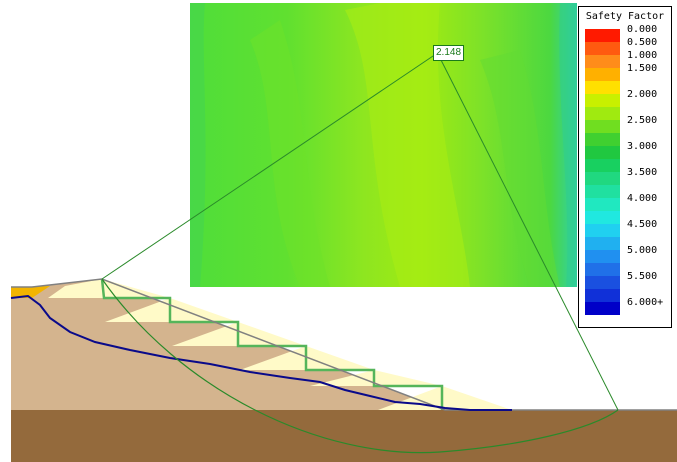  I want to click on legend-entry: 0.500, so click(628, 51).